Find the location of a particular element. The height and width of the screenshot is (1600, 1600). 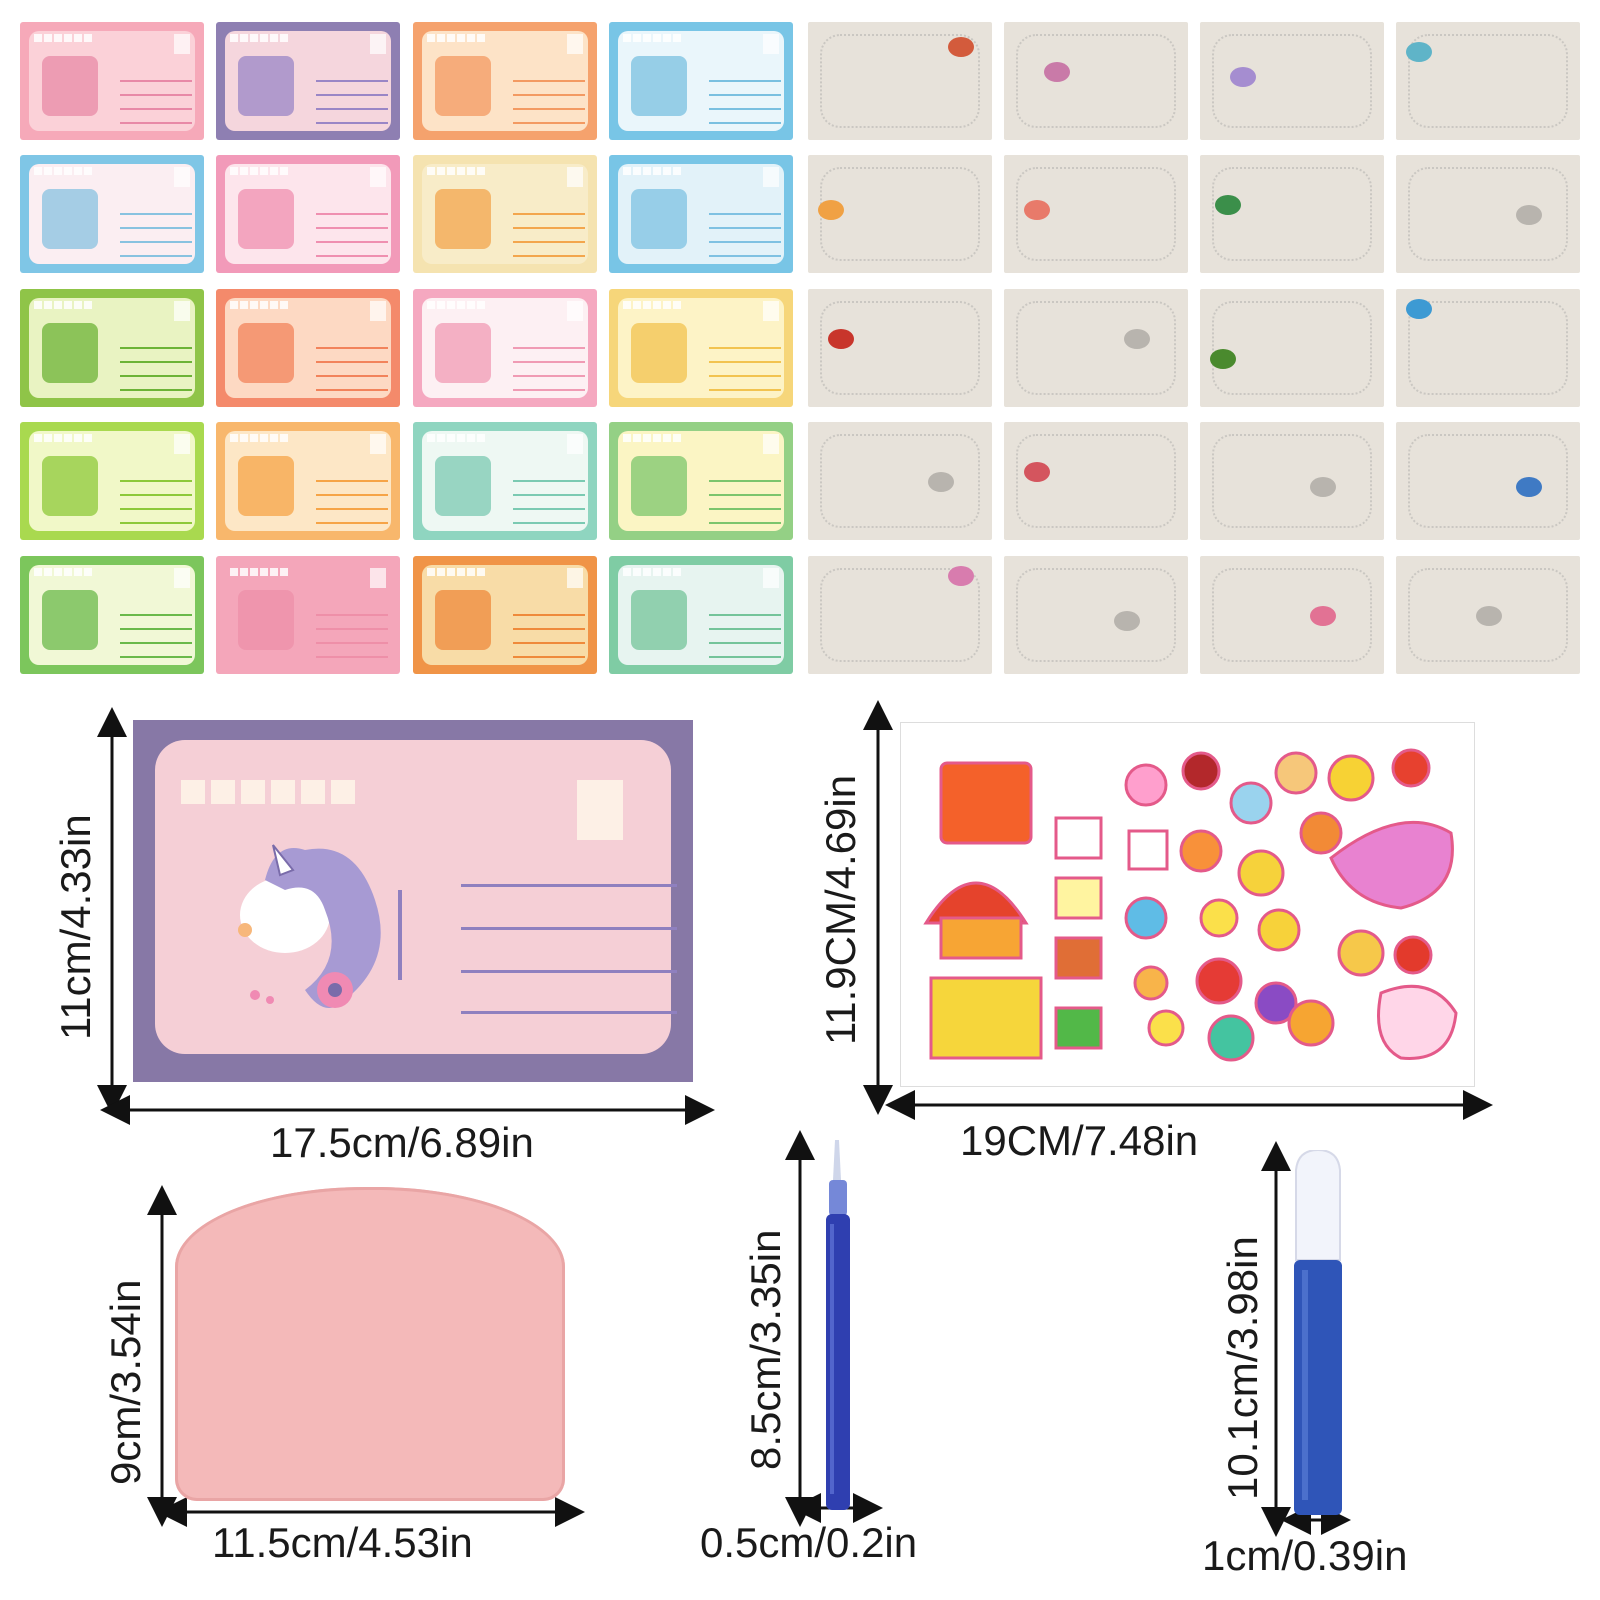

scraper-height-label: 9cm/3.54in is located at coordinates (125, 1382).